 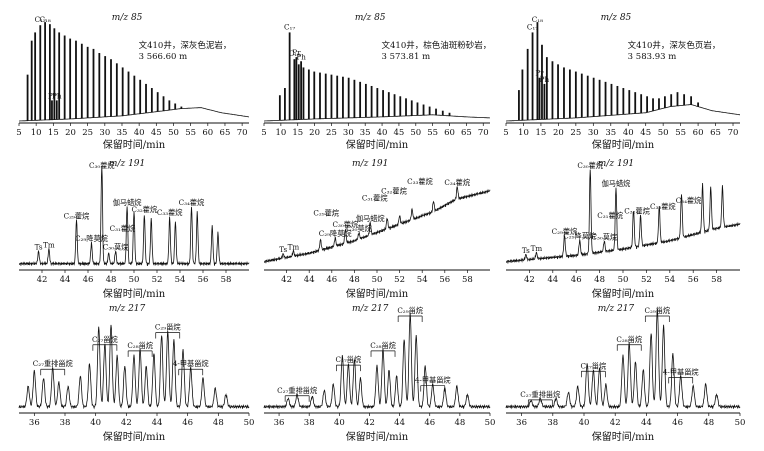 I want to click on x-tick-label: 55, so click(x=680, y=133).